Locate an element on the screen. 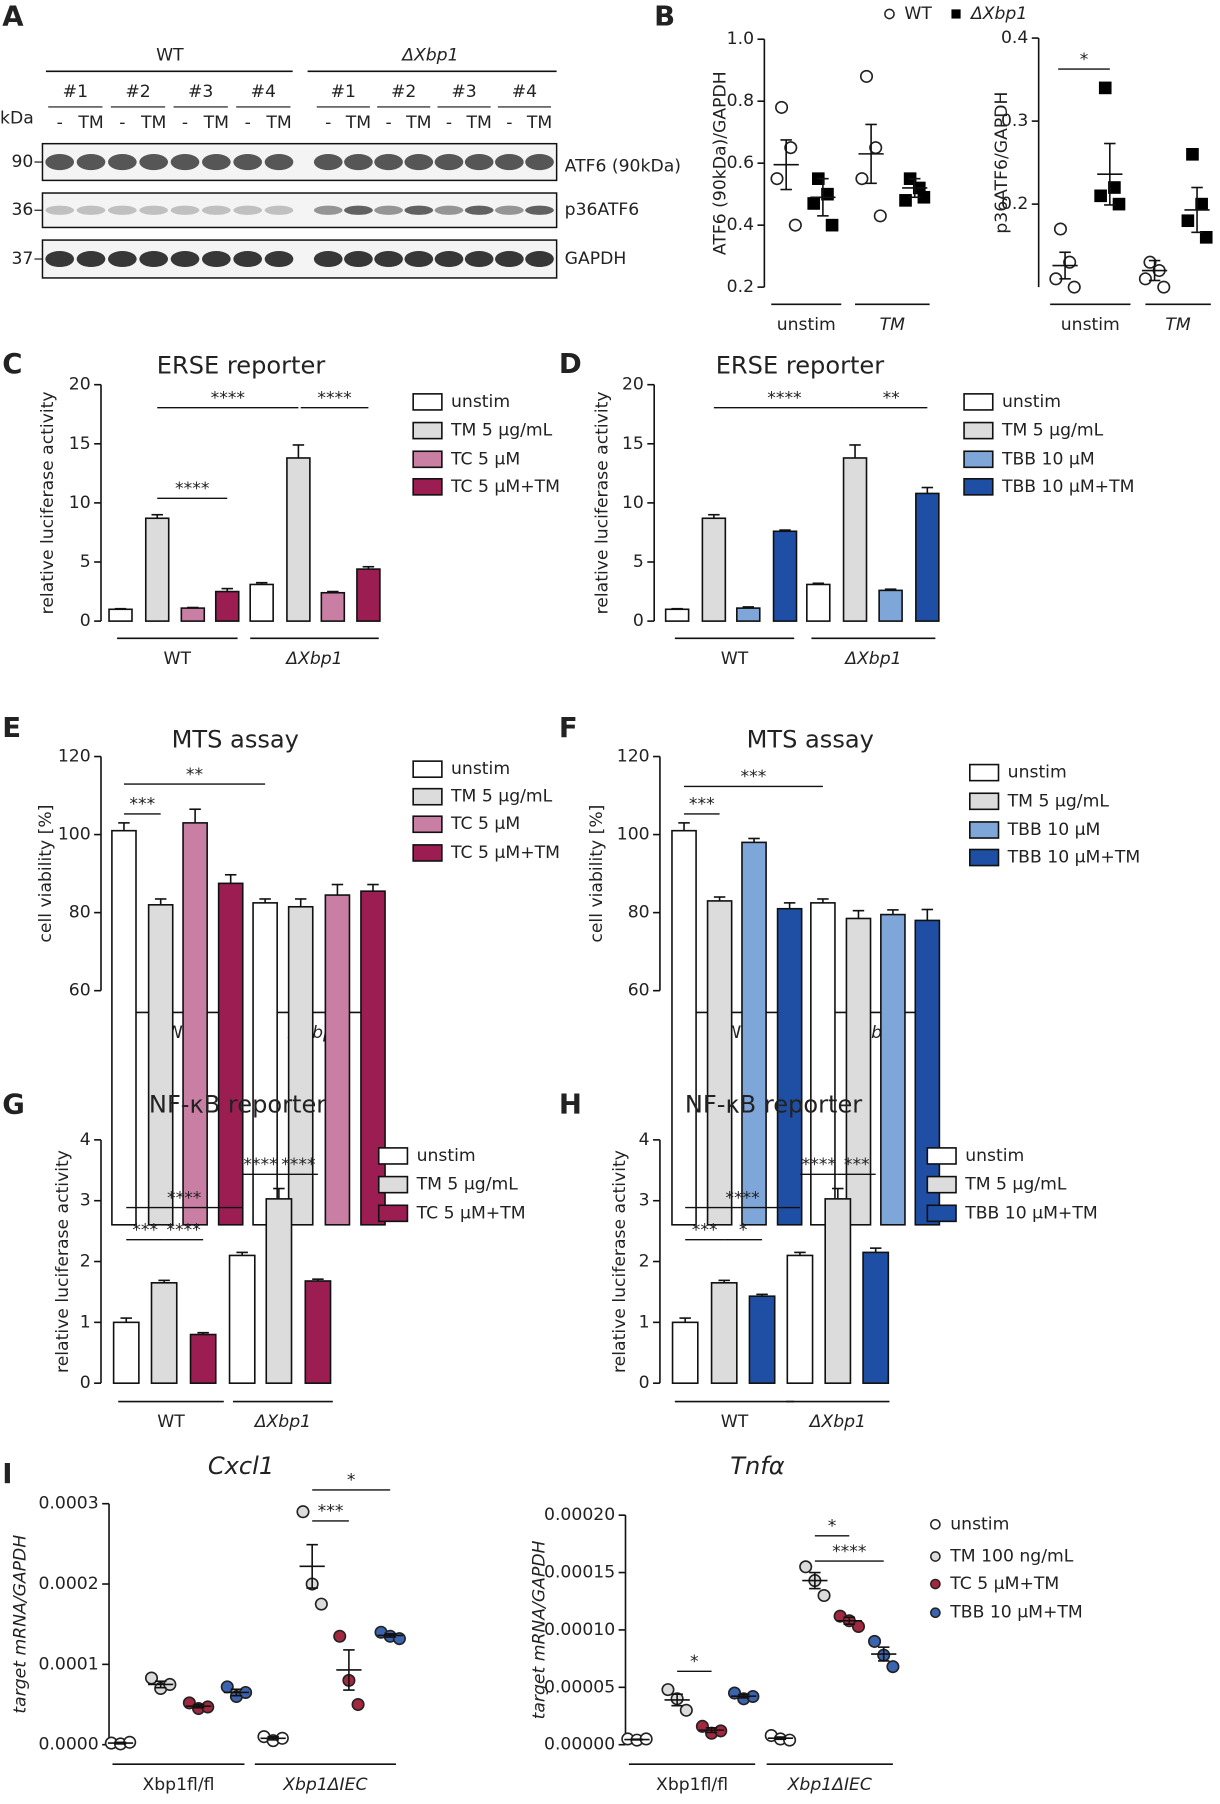 This screenshot has height=1804, width=1220. y-tick-label: 0.4 is located at coordinates (740, 225).